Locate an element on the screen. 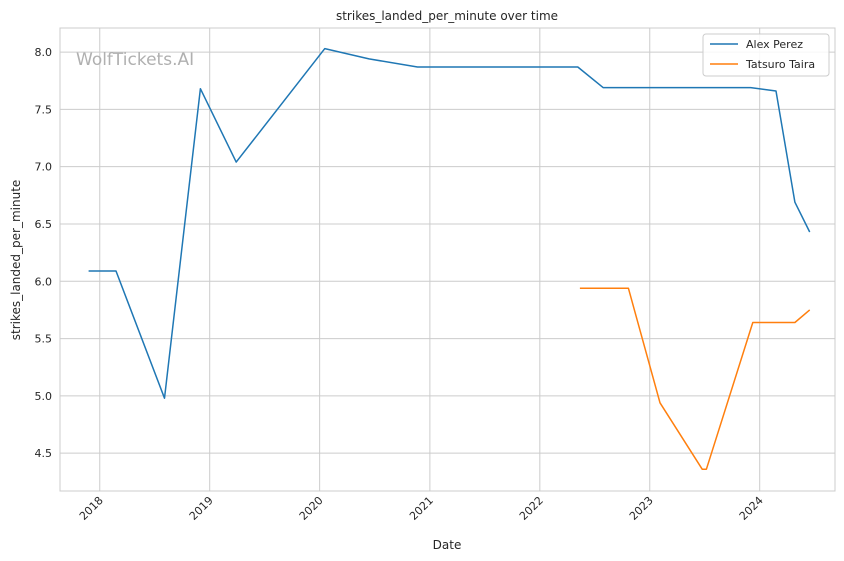 The width and height of the screenshot is (844, 561). chart-title: strikes_landed_per_minute over time is located at coordinates (447, 16).